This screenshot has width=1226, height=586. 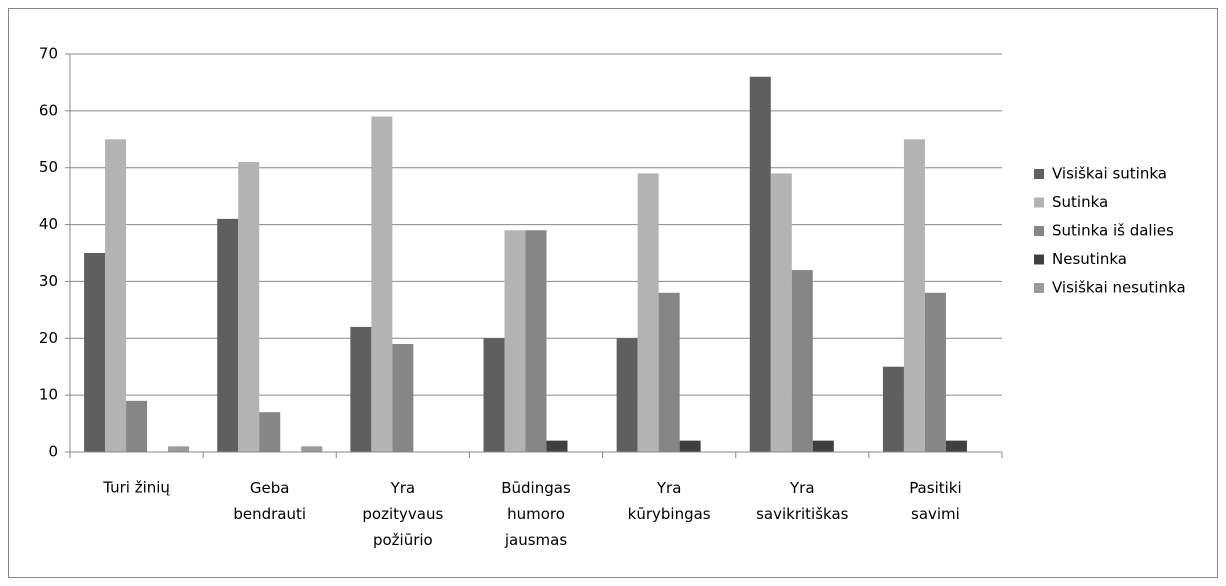 What do you see at coordinates (269, 501) in the screenshot?
I see `x-tick-label: Geba bendrauti` at bounding box center [269, 501].